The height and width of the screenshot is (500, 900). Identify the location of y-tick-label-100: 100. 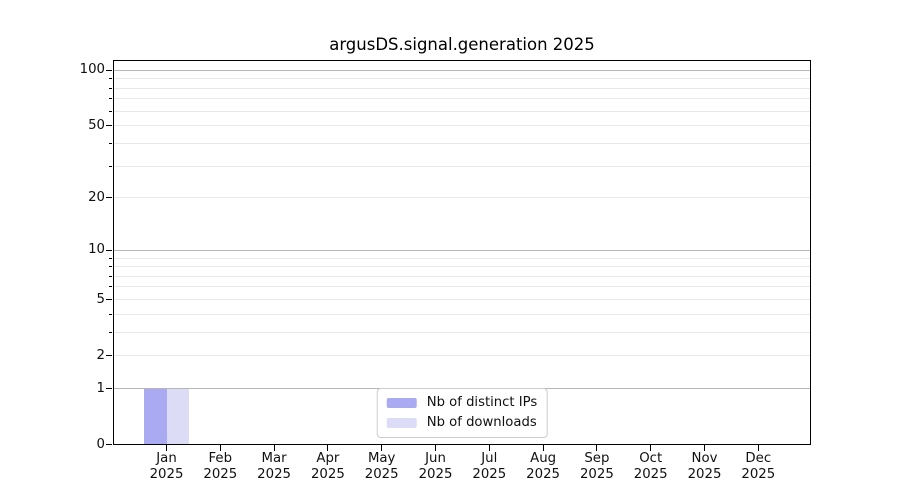
(92, 70).